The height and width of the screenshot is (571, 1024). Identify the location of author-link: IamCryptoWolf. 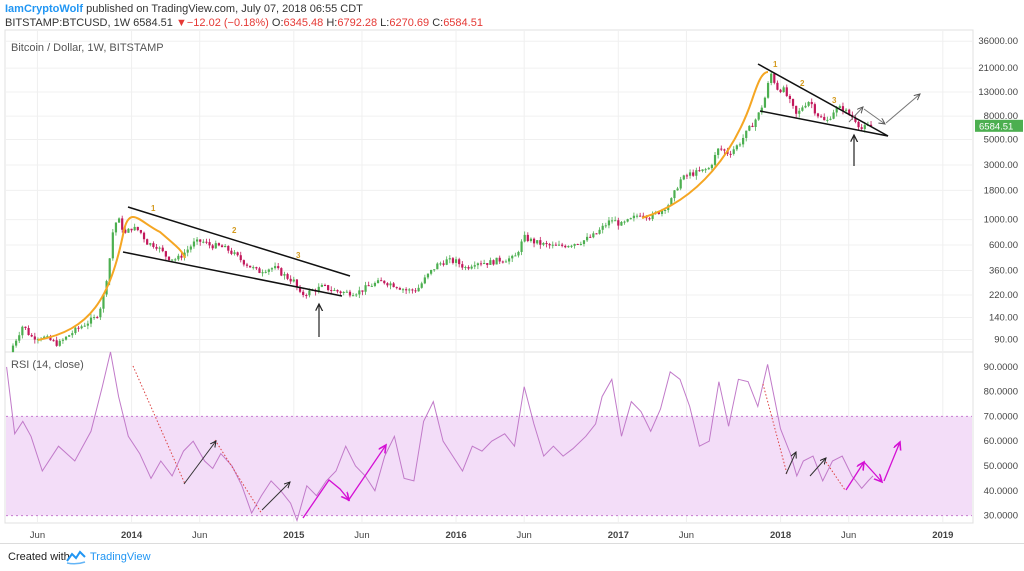
(44, 9).